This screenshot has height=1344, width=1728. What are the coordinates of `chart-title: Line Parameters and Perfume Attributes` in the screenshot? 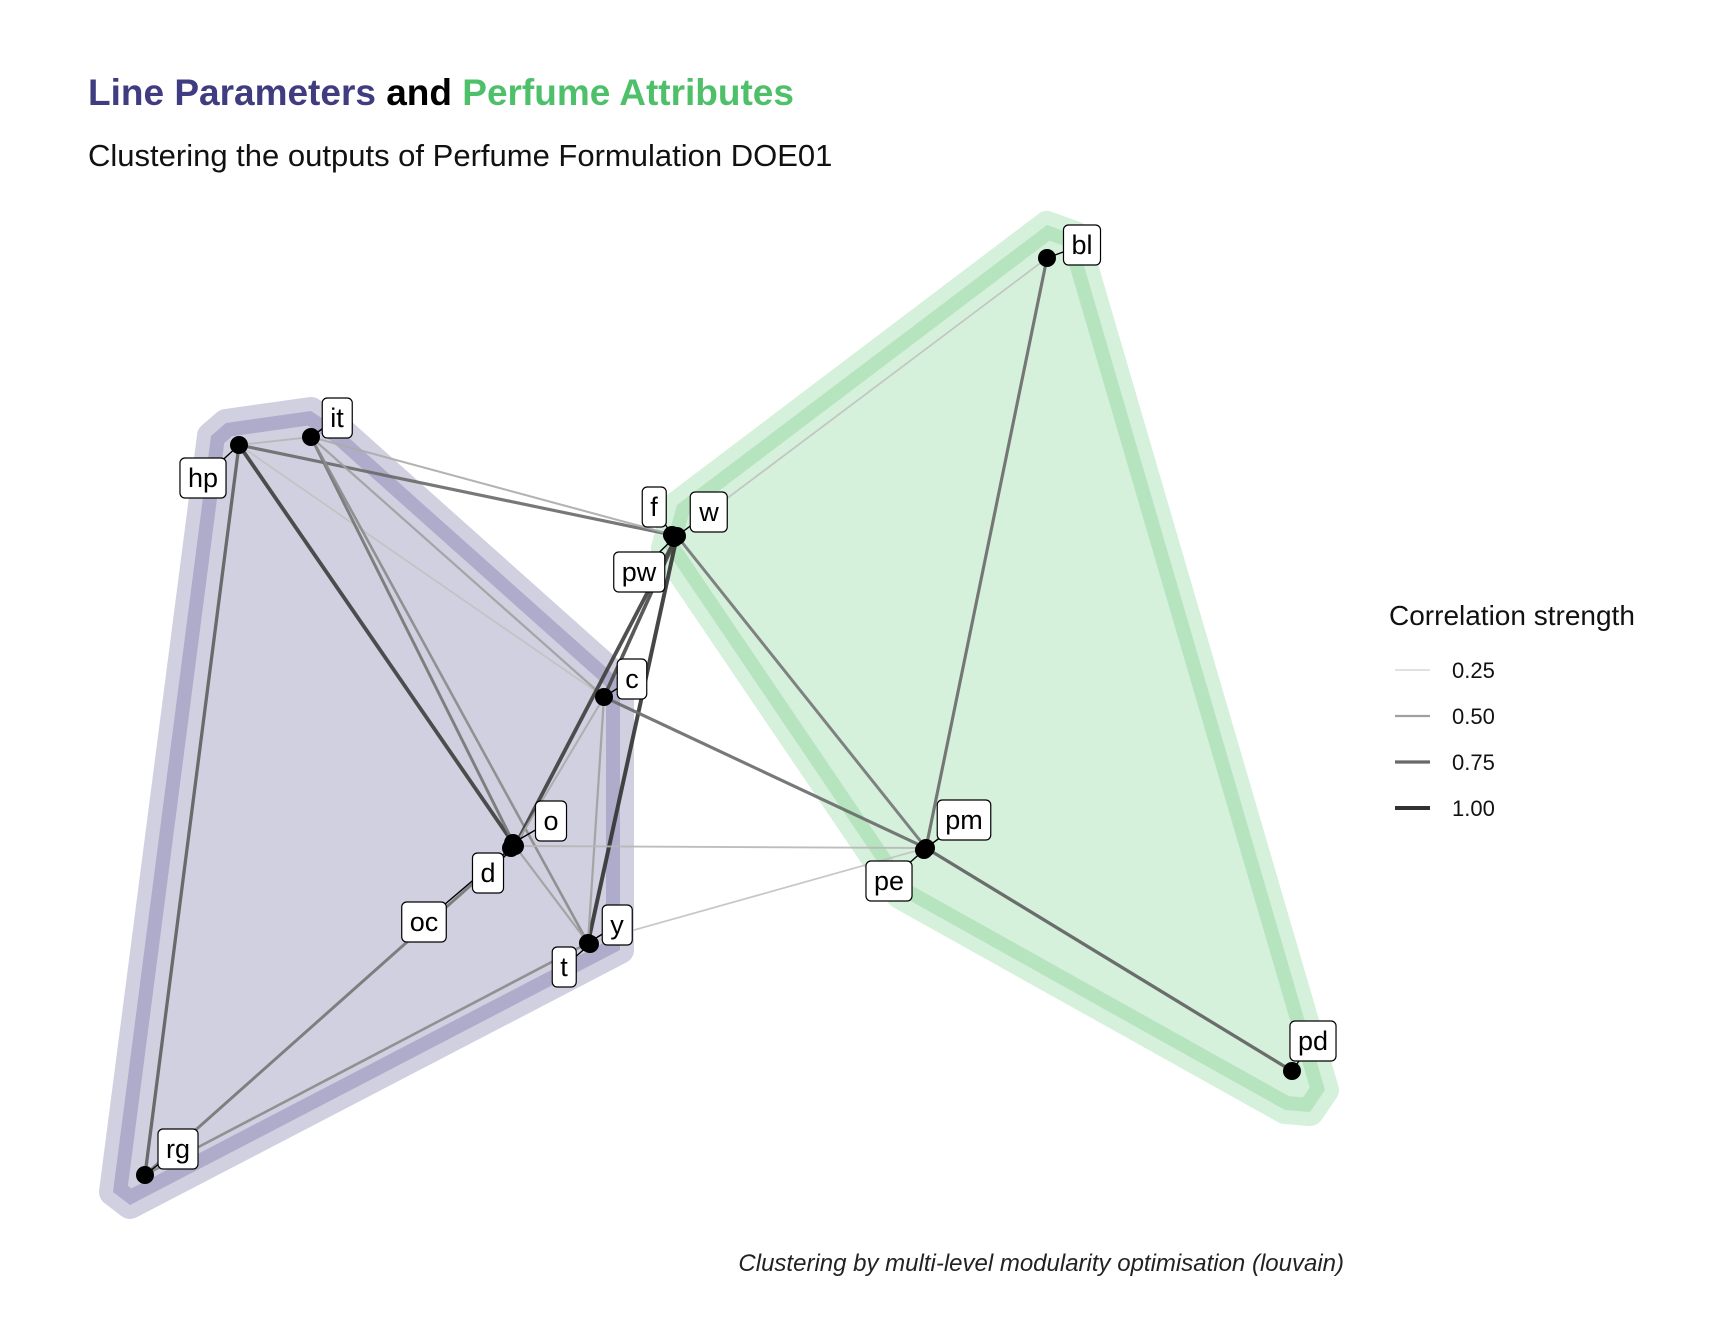 It's located at (441, 93).